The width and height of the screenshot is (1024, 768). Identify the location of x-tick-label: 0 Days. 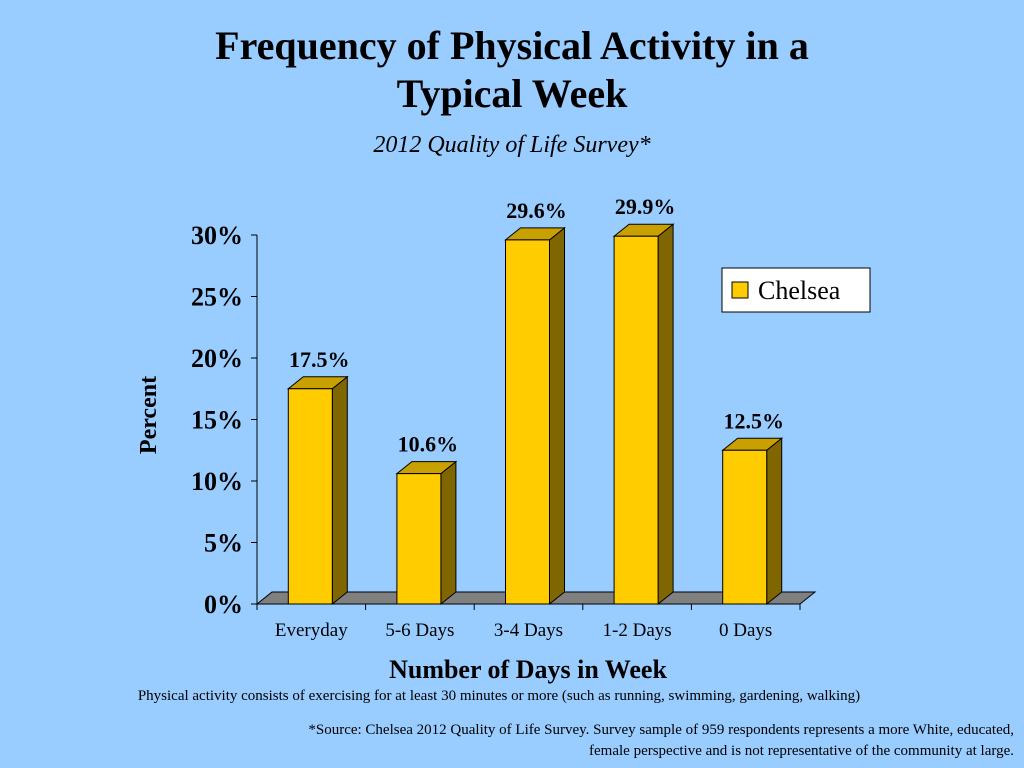
(745, 630).